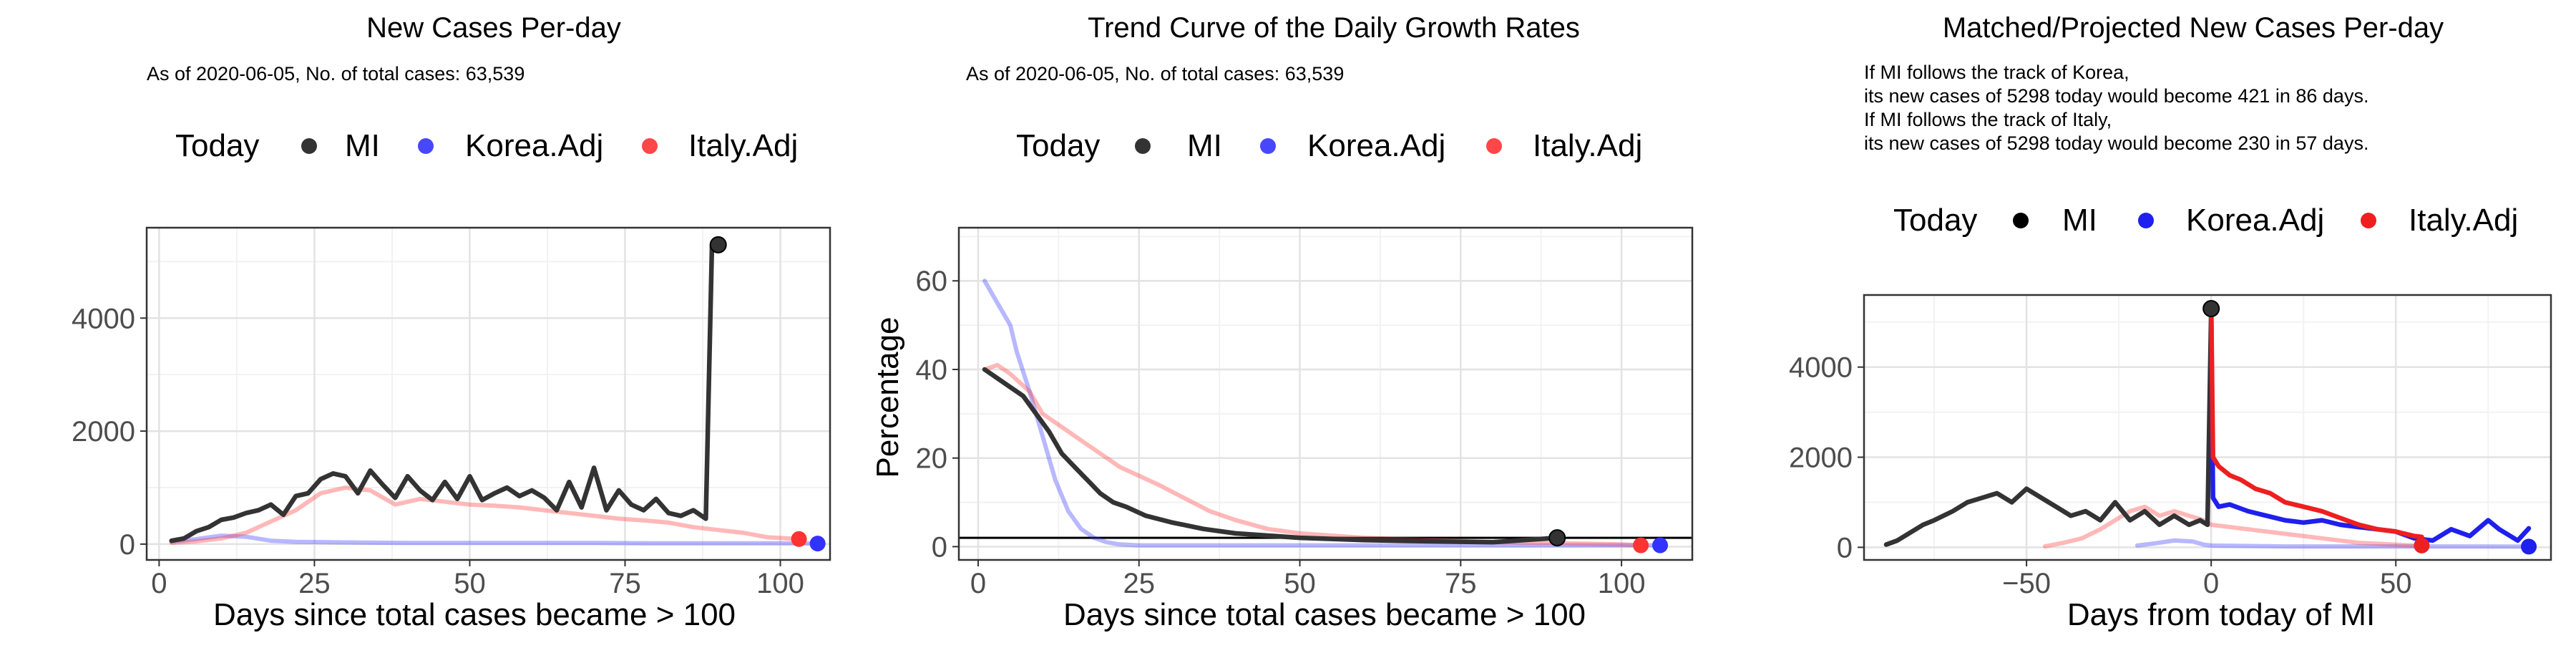 This screenshot has width=2576, height=648. I want to click on annotation-line: If MI follows the track of Italy,, so click(1988, 120).